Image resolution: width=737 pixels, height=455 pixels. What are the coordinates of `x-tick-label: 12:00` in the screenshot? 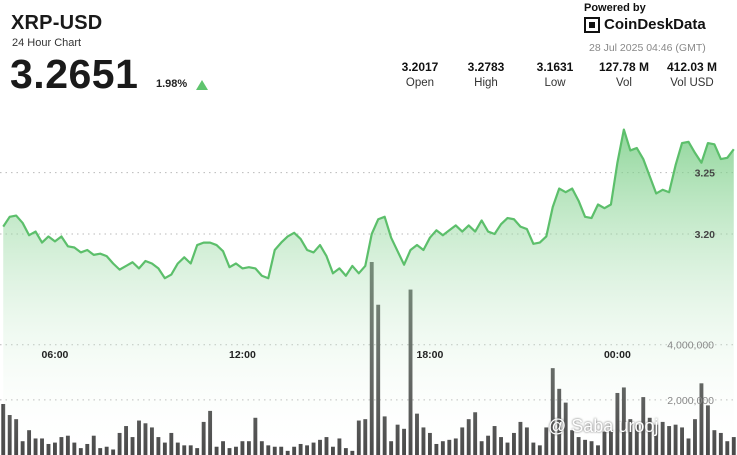 It's located at (242, 355).